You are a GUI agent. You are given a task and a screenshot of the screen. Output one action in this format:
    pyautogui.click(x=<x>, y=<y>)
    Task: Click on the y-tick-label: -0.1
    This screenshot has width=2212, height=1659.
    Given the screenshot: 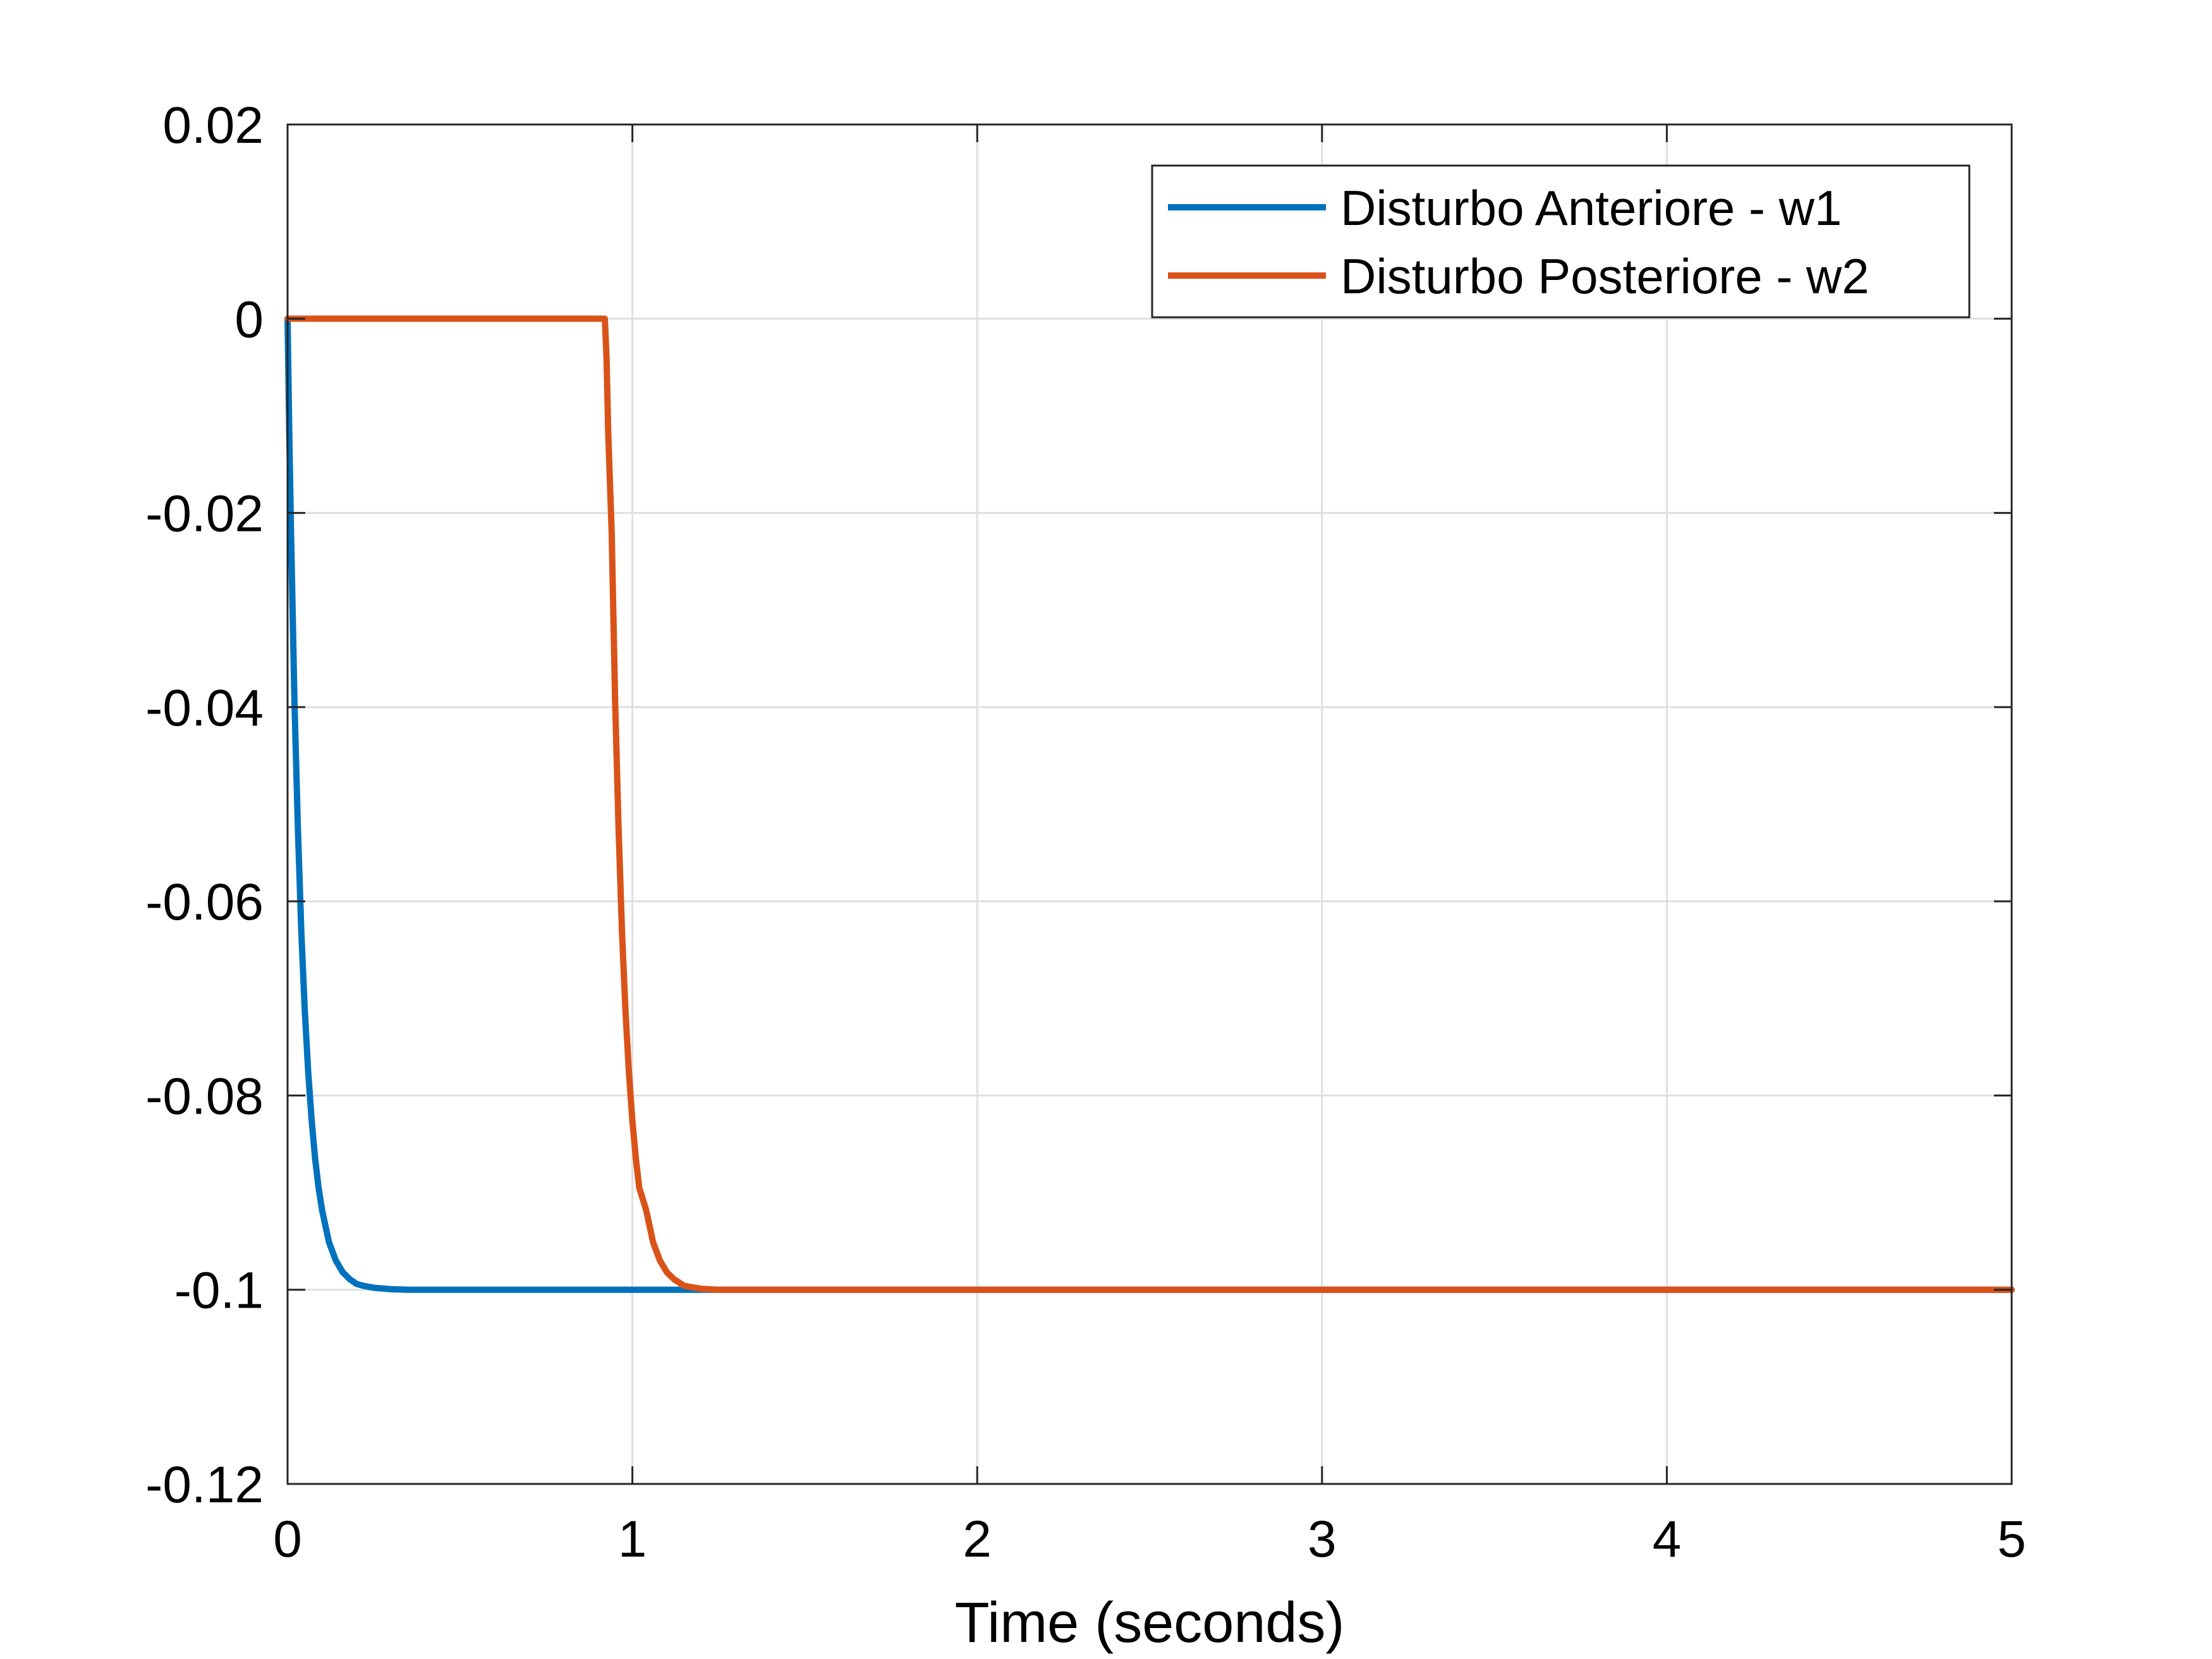 What is the action you would take?
    pyautogui.click(x=219, y=1291)
    